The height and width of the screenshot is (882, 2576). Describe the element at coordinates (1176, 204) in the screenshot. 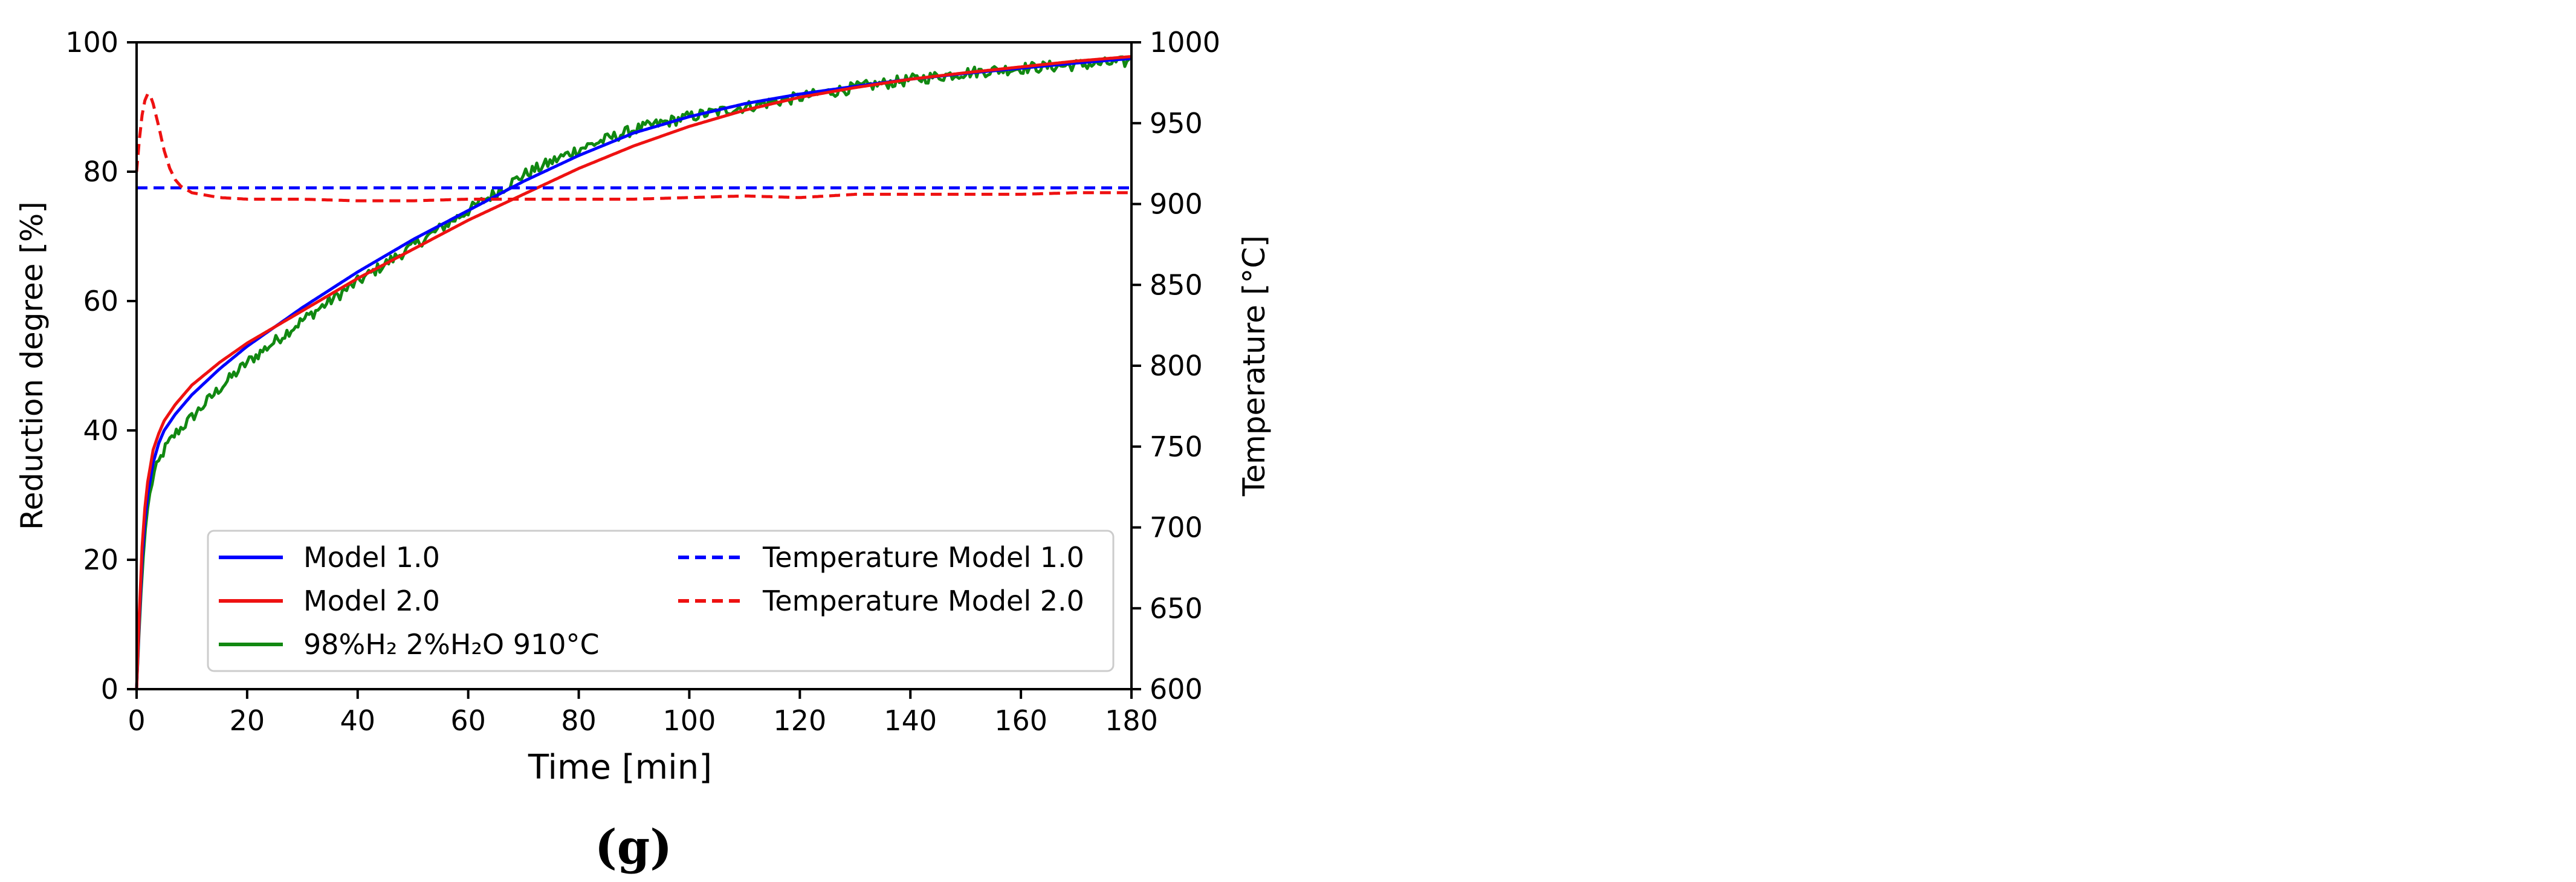

I see `y-right-tick-label: 900` at that location.